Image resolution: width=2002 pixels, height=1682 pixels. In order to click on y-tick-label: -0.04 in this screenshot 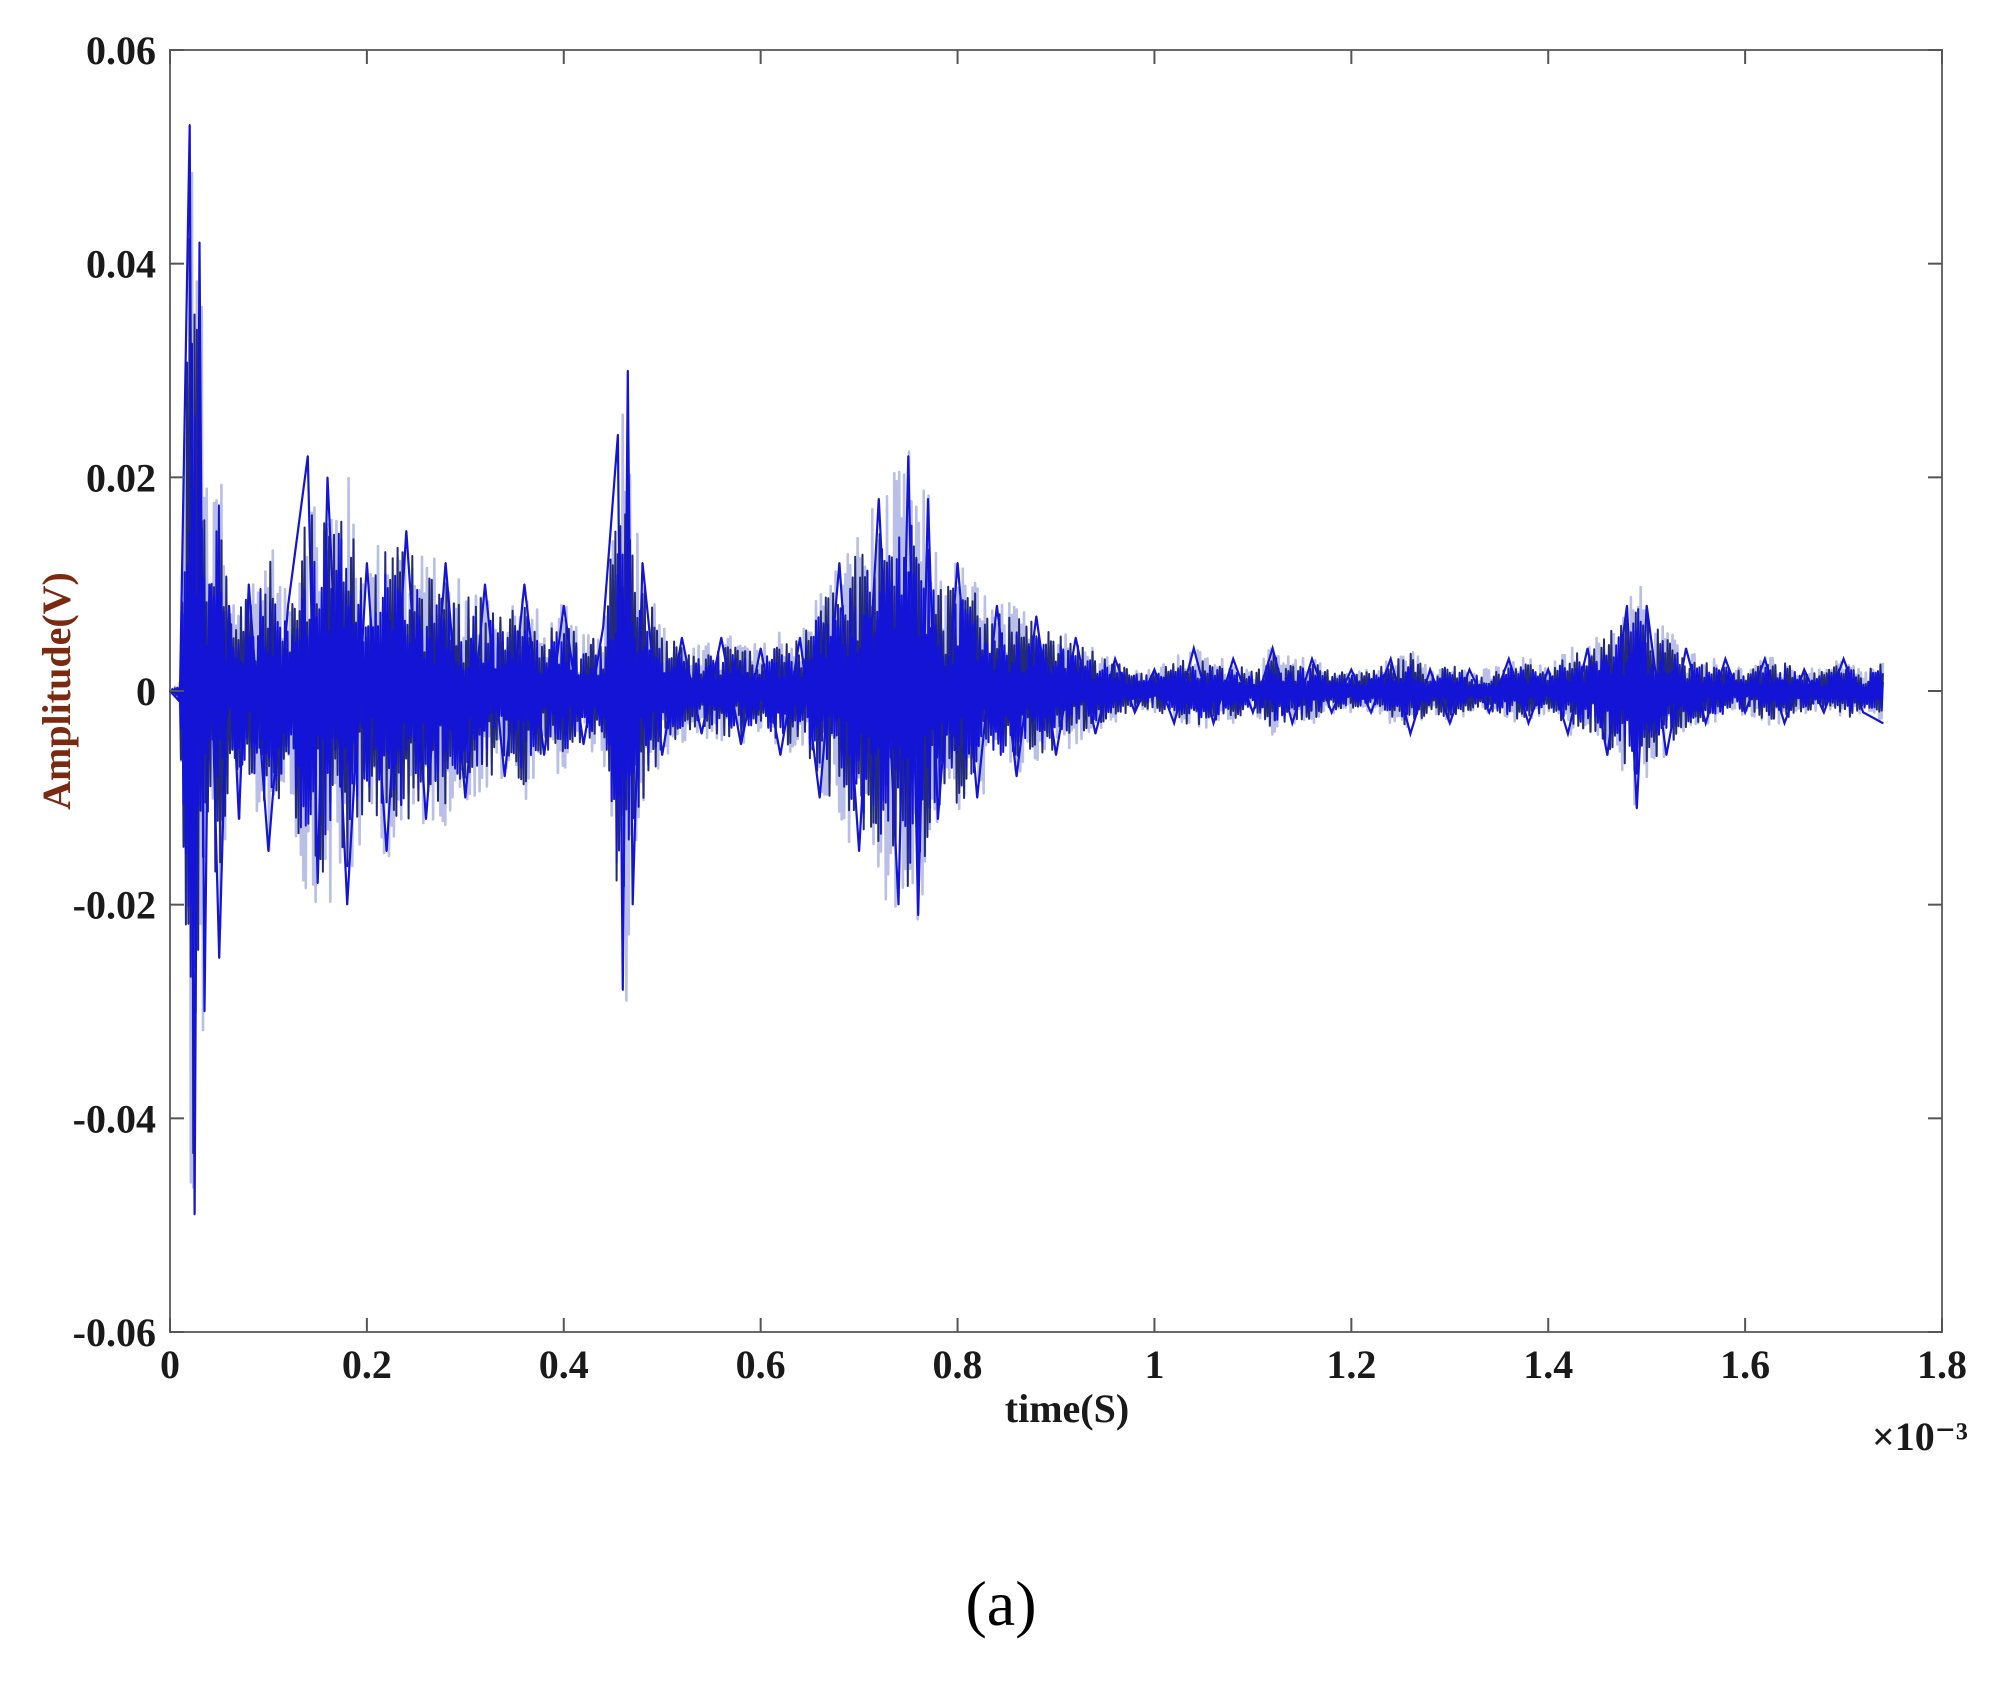, I will do `click(114, 1118)`.